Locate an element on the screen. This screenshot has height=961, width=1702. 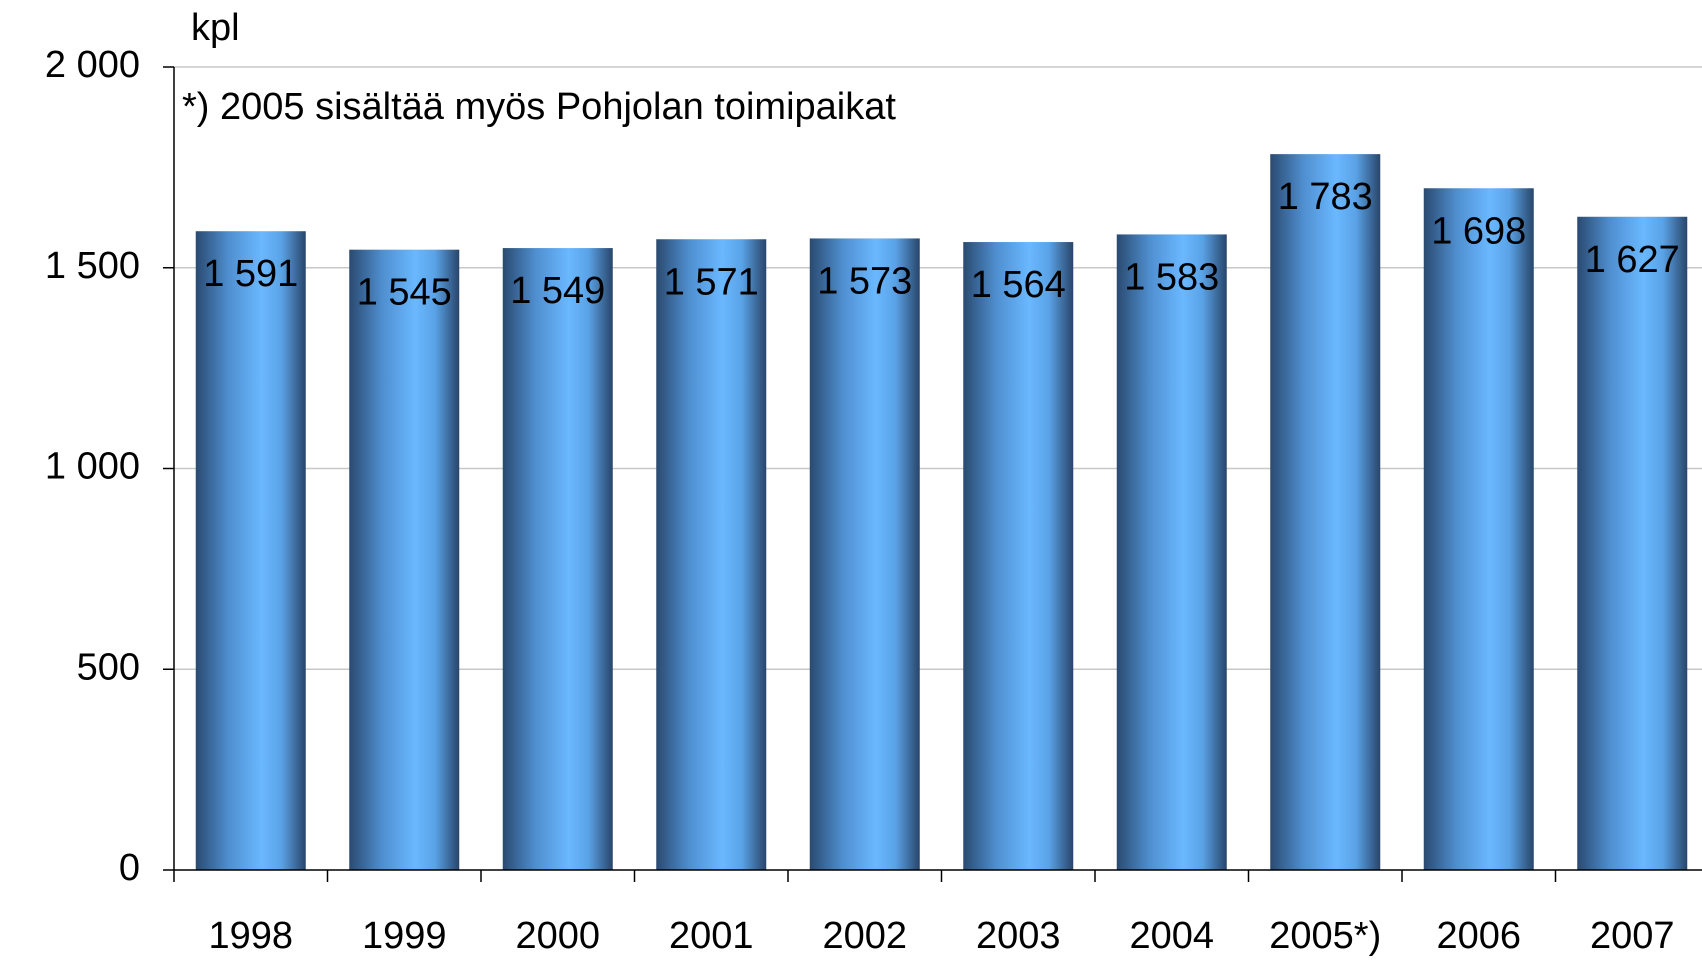
y-tick-label: 0 is located at coordinates (129, 868).